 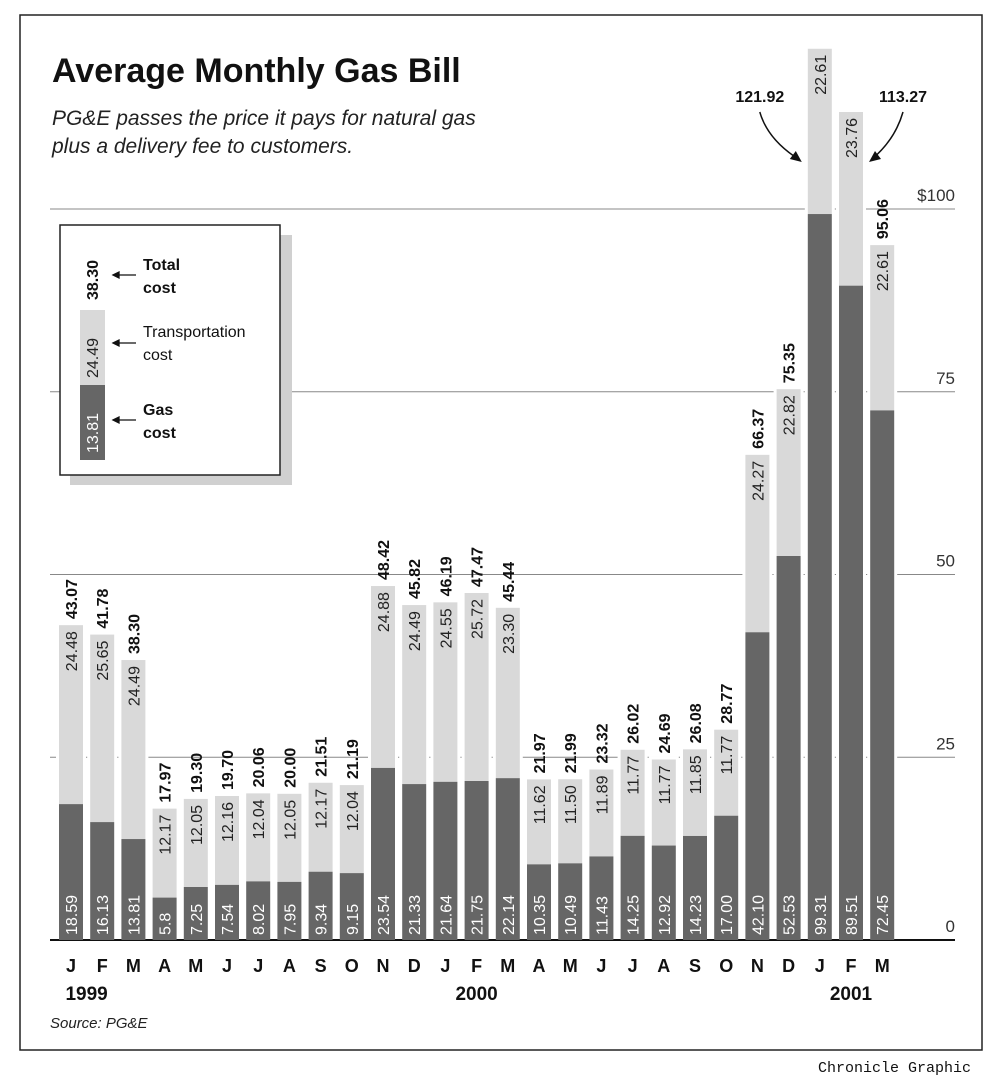 I want to click on gas-value-label: 9.34, so click(x=322, y=919).